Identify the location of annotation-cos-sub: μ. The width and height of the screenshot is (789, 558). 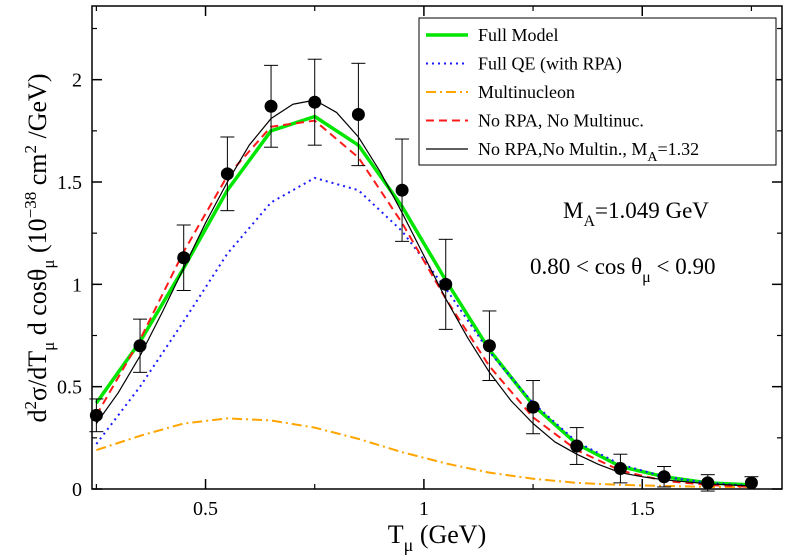
(646, 277).